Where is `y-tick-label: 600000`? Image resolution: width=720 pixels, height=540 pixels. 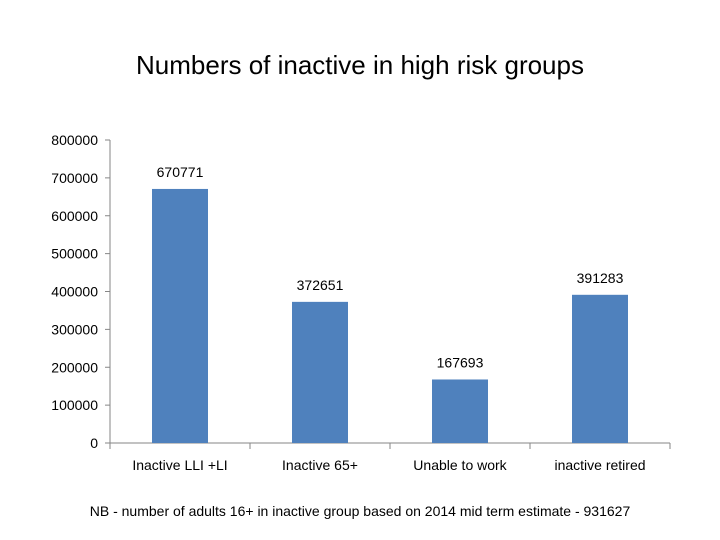 y-tick-label: 600000 is located at coordinates (74, 216).